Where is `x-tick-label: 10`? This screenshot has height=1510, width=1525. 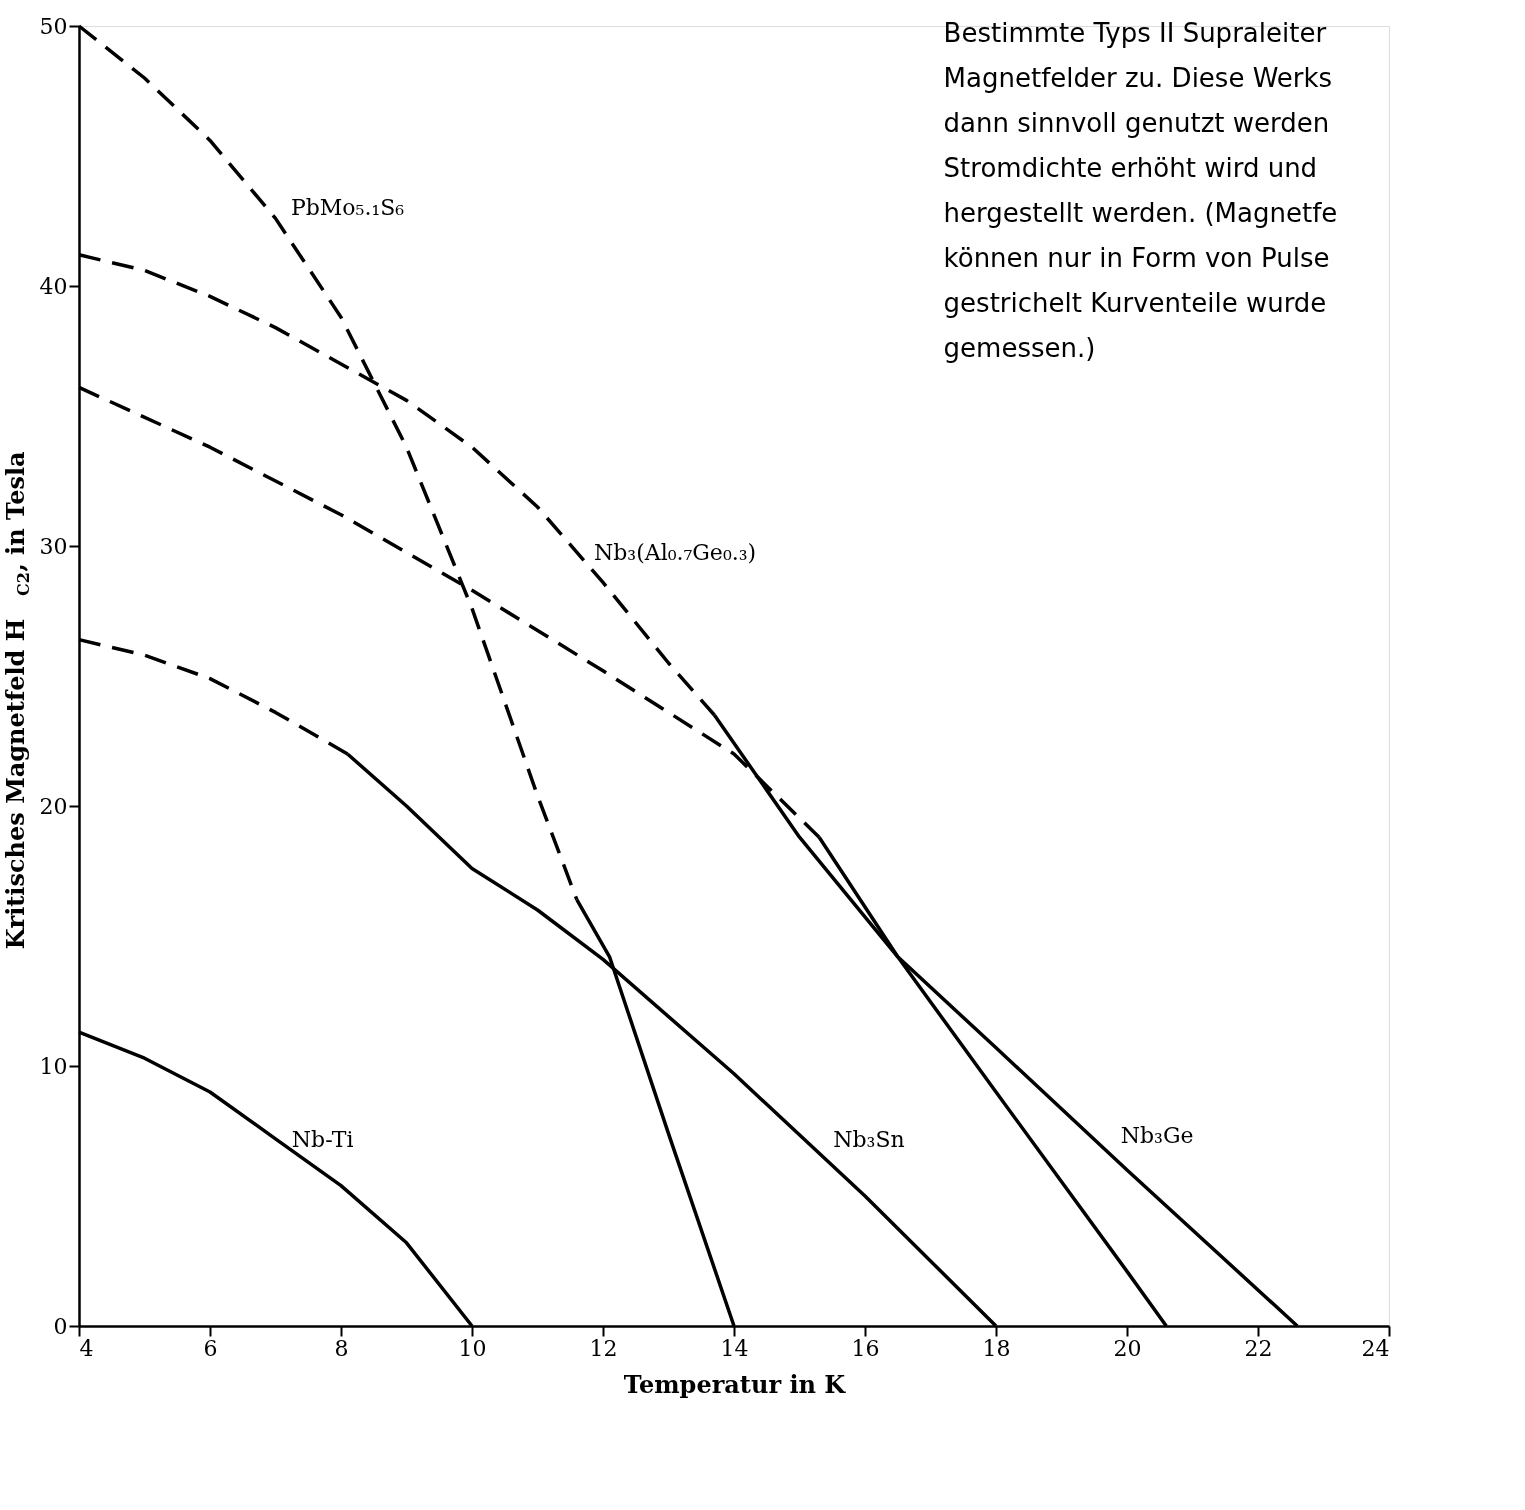
x-tick-label: 10 is located at coordinates (472, 1348).